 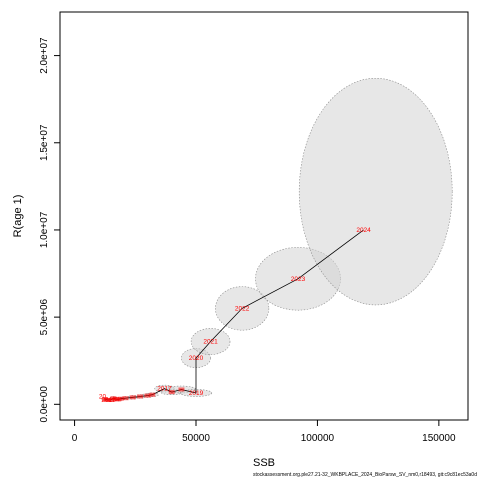 I want to click on x-tick-label-1: 50000, so click(x=196, y=438).